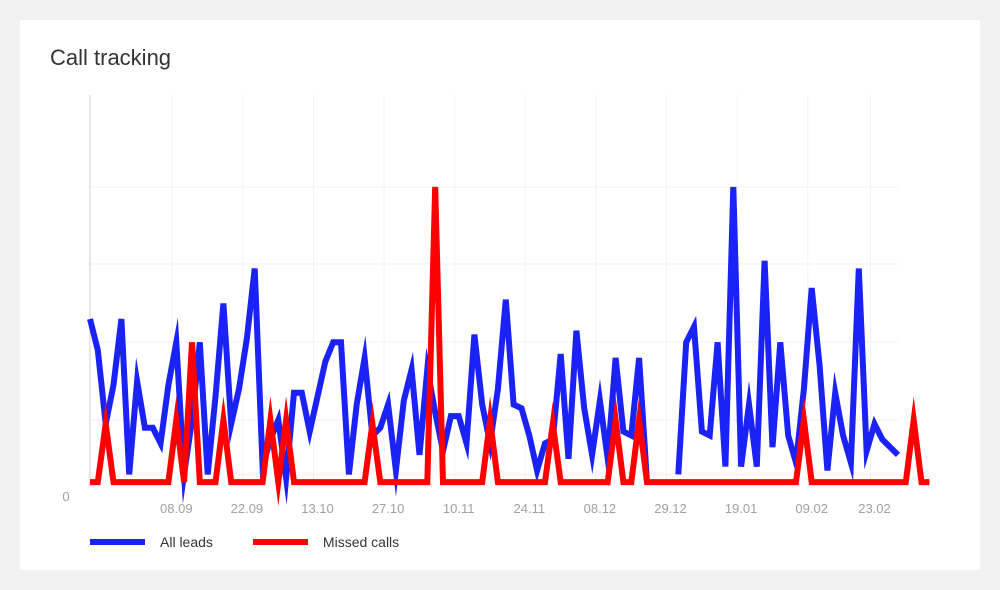 This screenshot has height=590, width=1000. Describe the element at coordinates (361, 542) in the screenshot. I see `legend-label-missed-calls: Missed calls` at that location.